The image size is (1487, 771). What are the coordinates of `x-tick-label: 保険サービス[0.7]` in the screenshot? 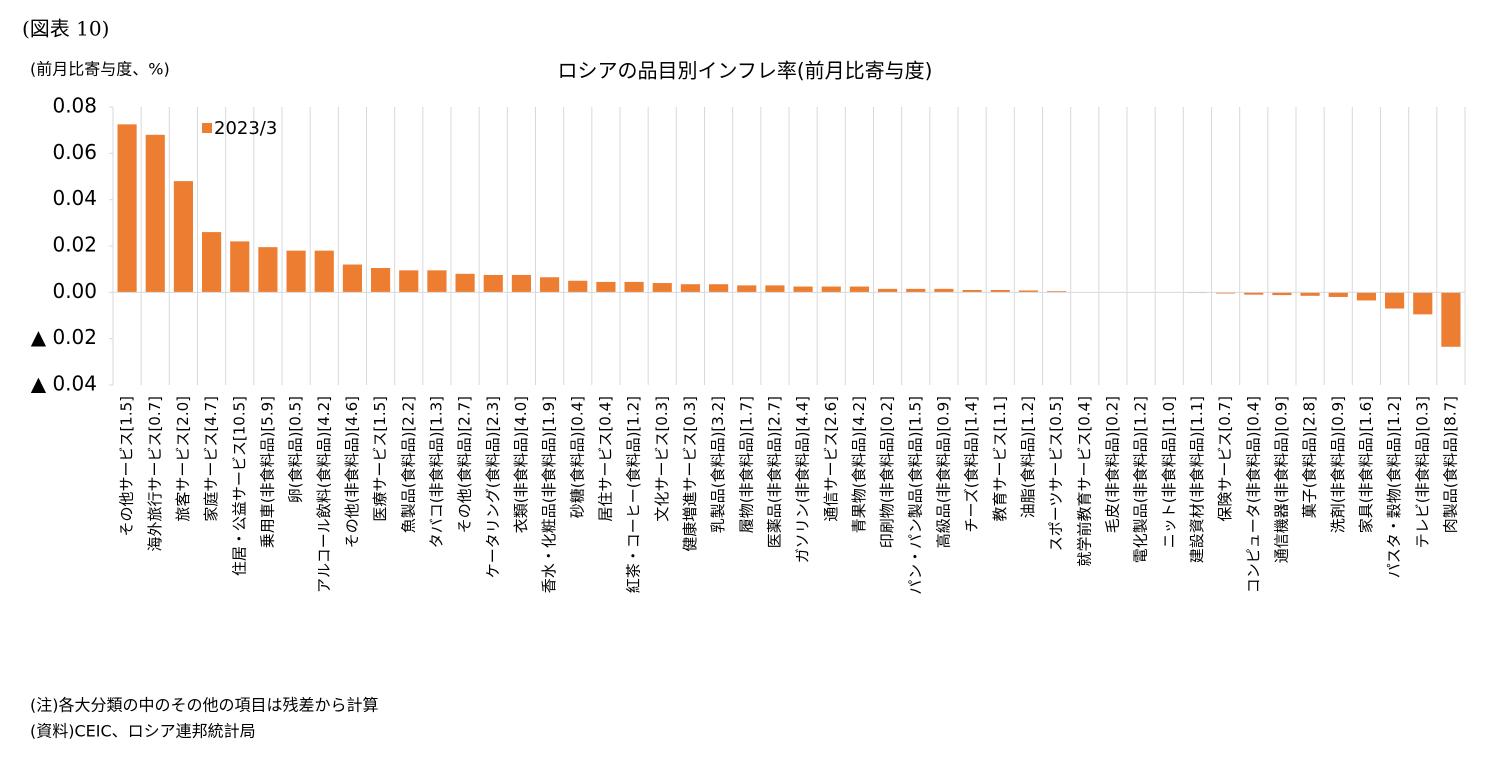 It's located at (1225, 459).